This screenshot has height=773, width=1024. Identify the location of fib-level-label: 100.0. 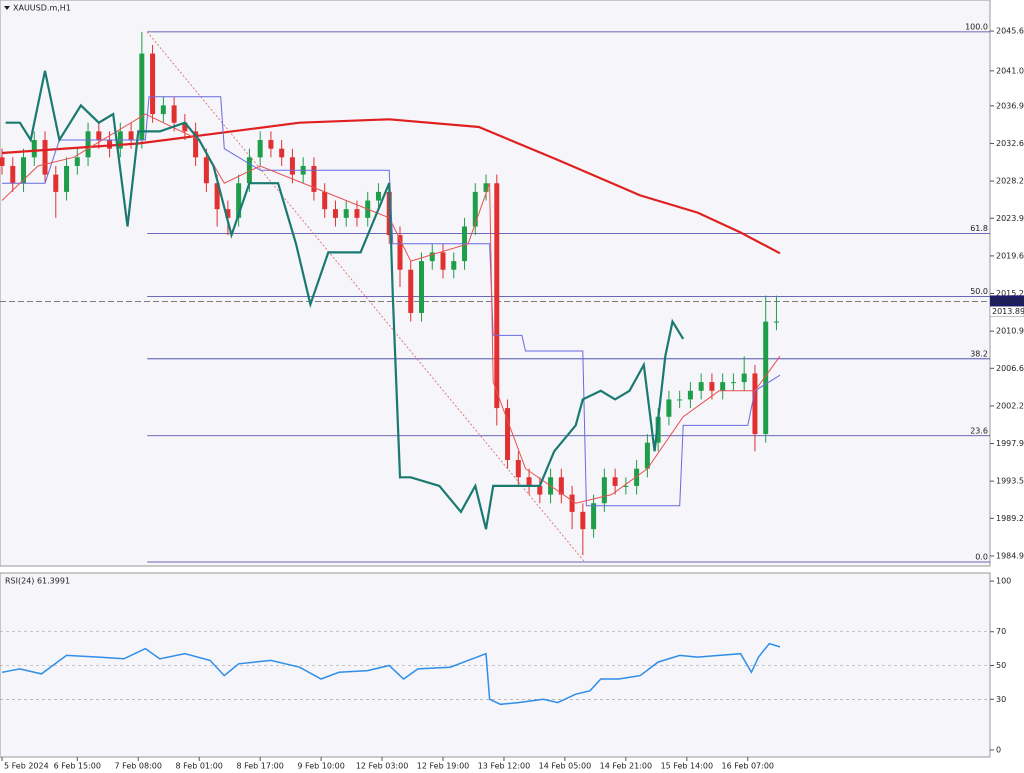
(976, 26).